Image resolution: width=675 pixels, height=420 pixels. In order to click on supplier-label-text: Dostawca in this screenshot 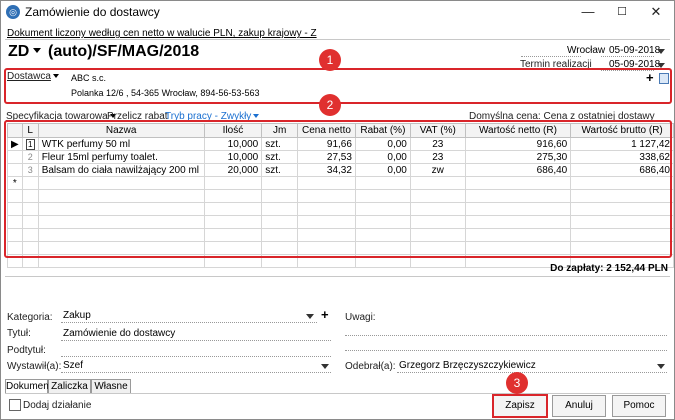, I will do `click(29, 76)`.